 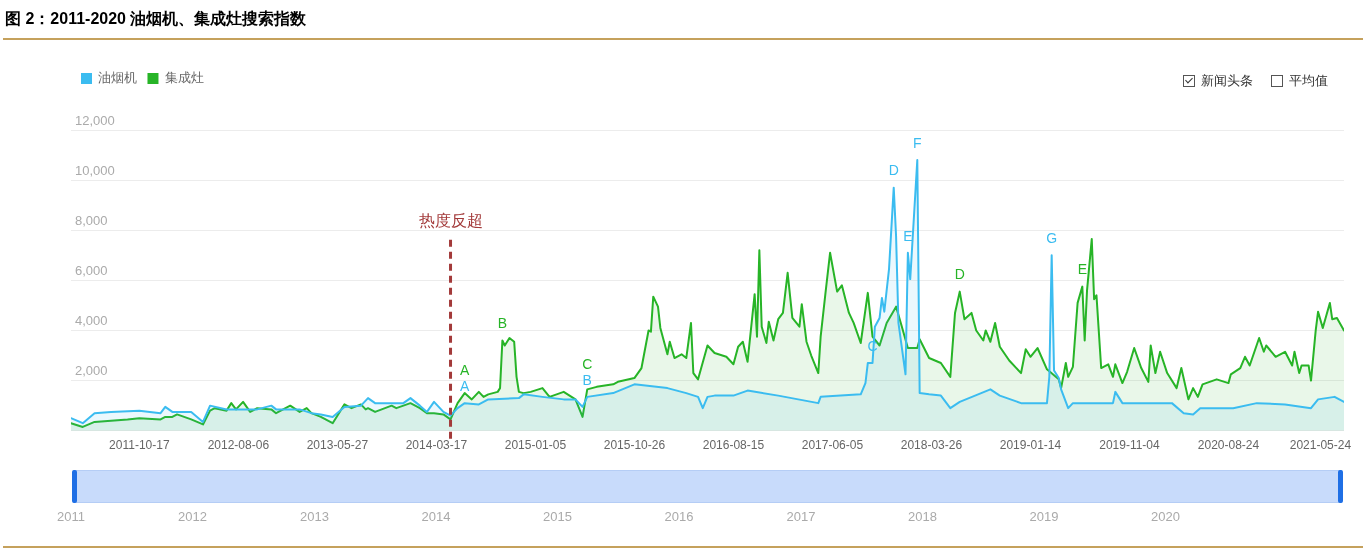 What do you see at coordinates (832, 445) in the screenshot?
I see `x-tick-label: 2017-06-05` at bounding box center [832, 445].